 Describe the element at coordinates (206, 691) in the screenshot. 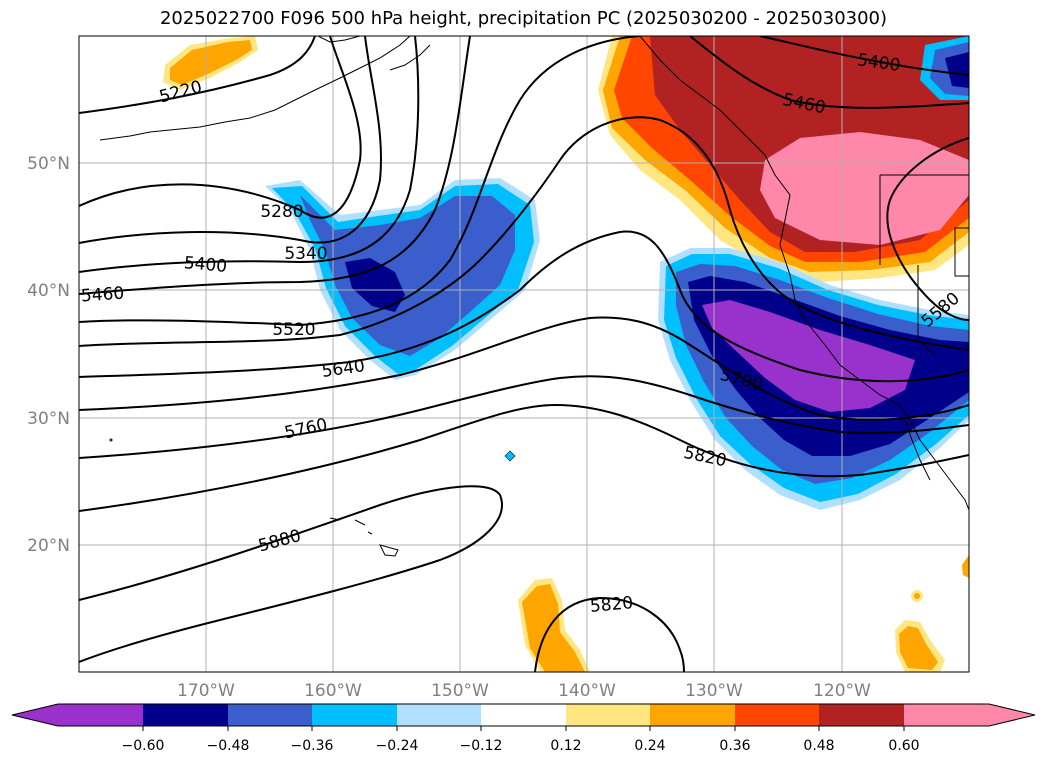

I see `lon-tick: 170°W` at that location.